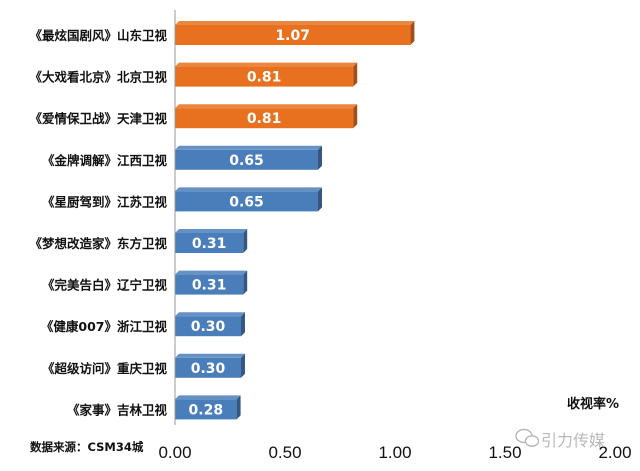 This screenshot has height=471, width=640. What do you see at coordinates (614, 452) in the screenshot?
I see `x-tick-label: 2.00` at bounding box center [614, 452].